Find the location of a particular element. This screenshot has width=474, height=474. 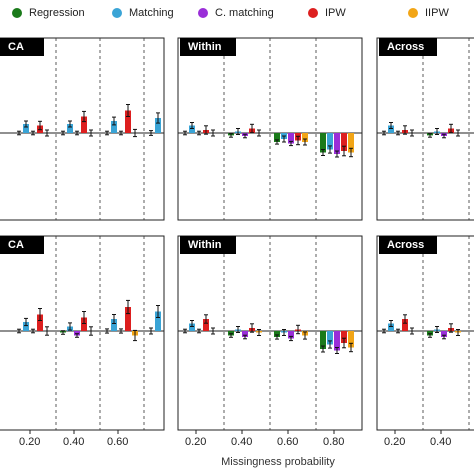

x-axis-label: Missingness probability is located at coordinates (278, 462).